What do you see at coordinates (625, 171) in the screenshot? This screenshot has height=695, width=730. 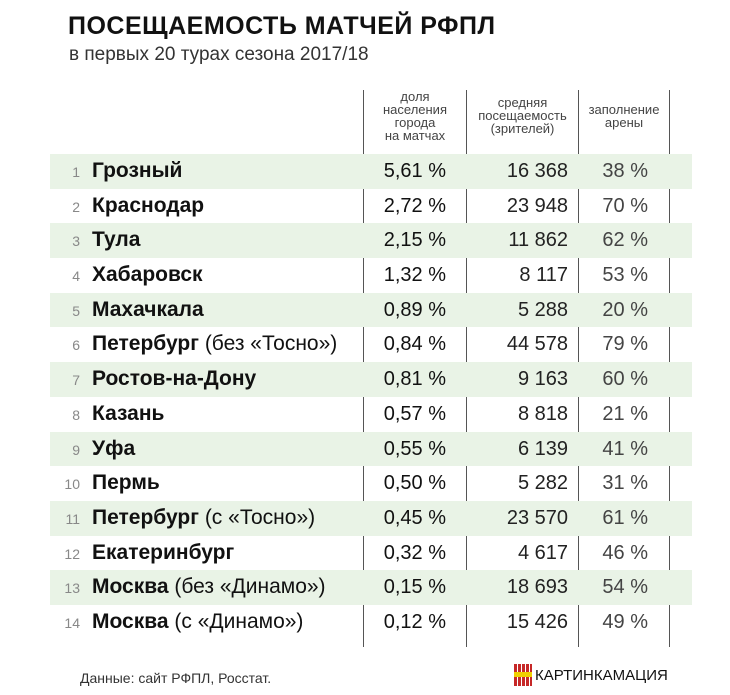 I see `arena-fill: 38 %` at bounding box center [625, 171].